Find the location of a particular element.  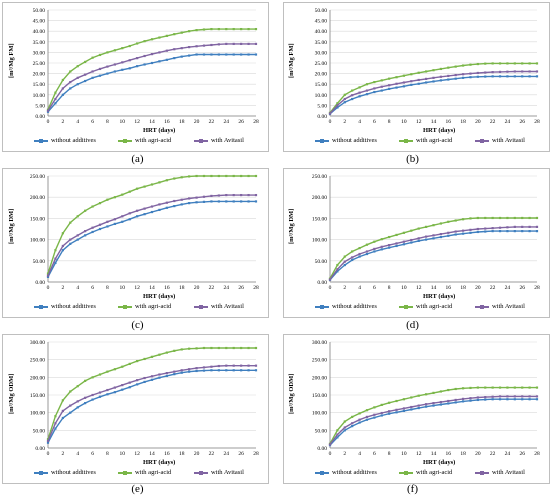

x-tick-label: 28 is located at coordinates (256, 288).